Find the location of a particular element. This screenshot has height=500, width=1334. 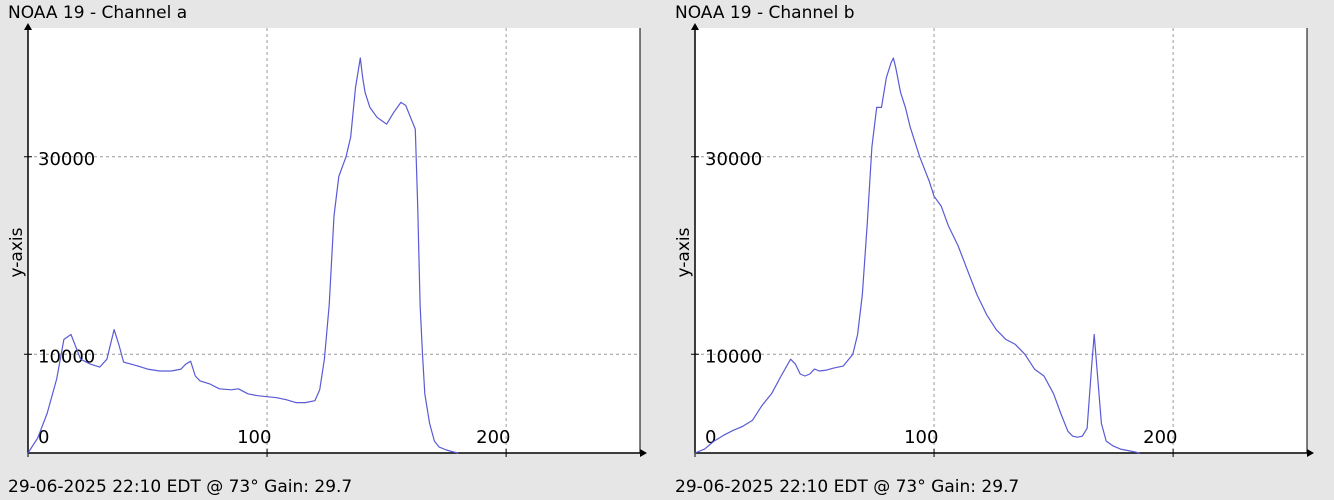

chart-title: NOAA 19 - Channel b is located at coordinates (765, 13).